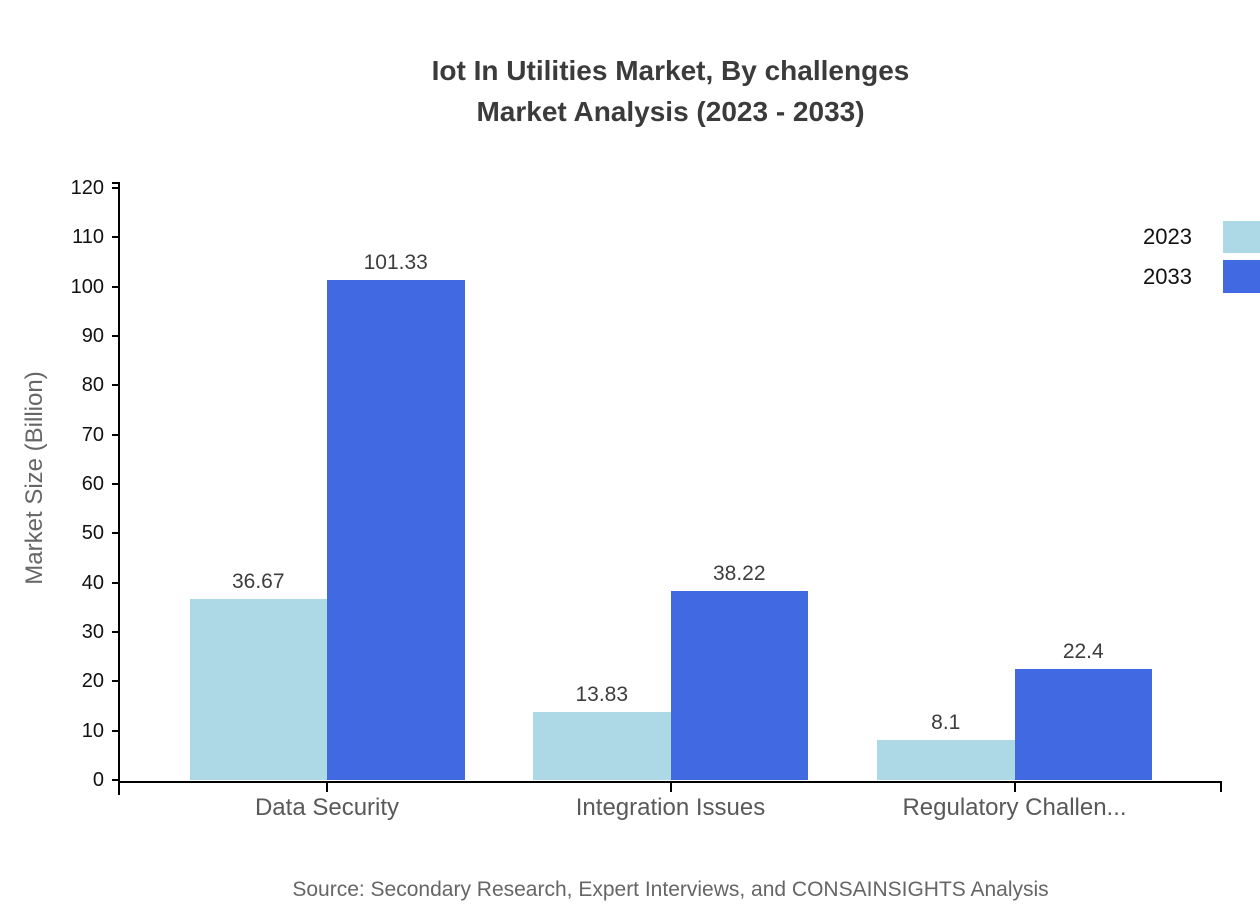  What do you see at coordinates (946, 722) in the screenshot?
I see `bar-value-label: 8.1` at bounding box center [946, 722].